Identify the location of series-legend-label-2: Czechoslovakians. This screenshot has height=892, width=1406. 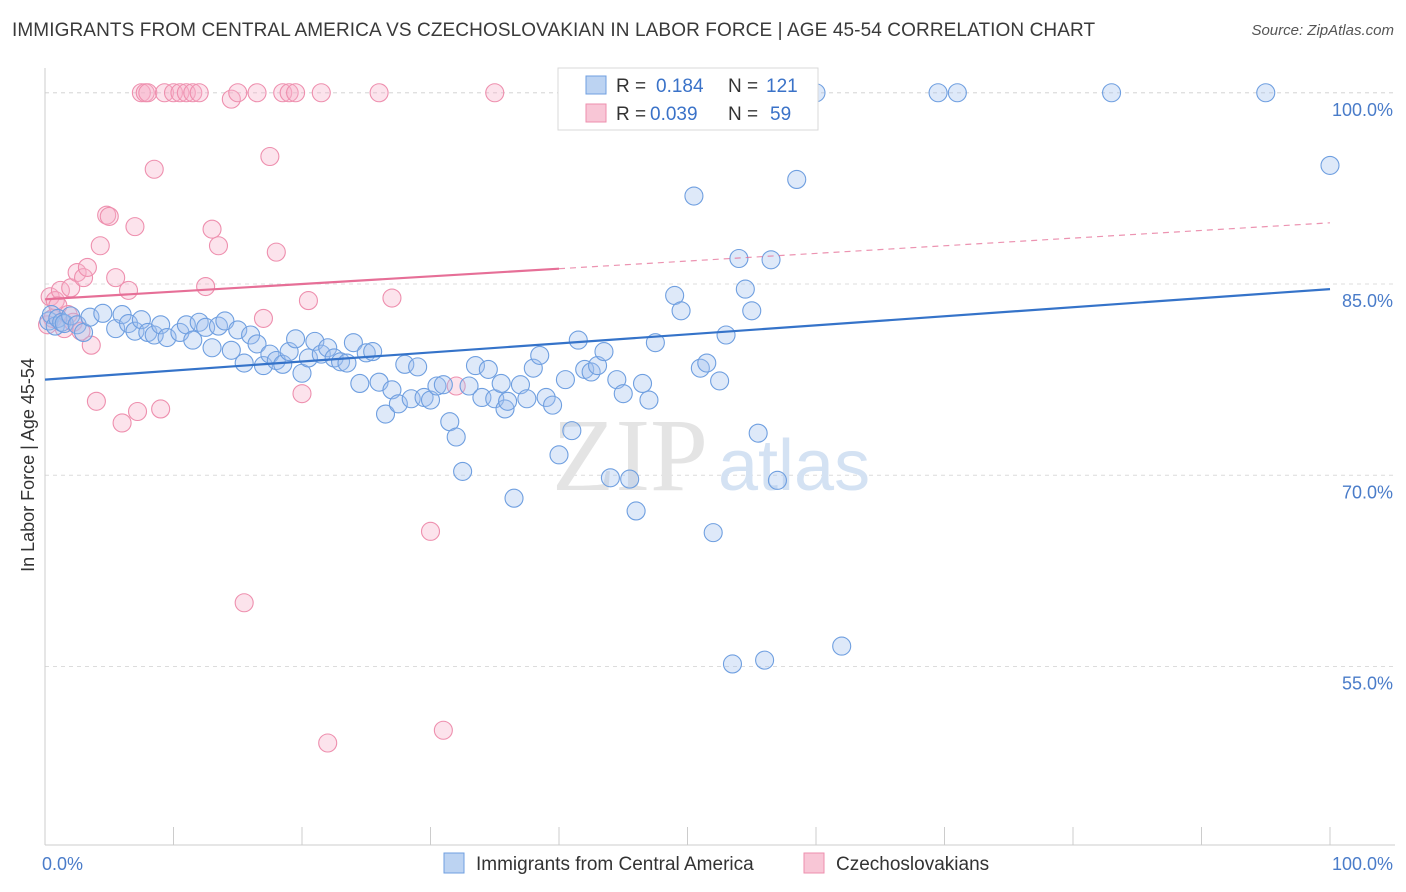
(912, 864).